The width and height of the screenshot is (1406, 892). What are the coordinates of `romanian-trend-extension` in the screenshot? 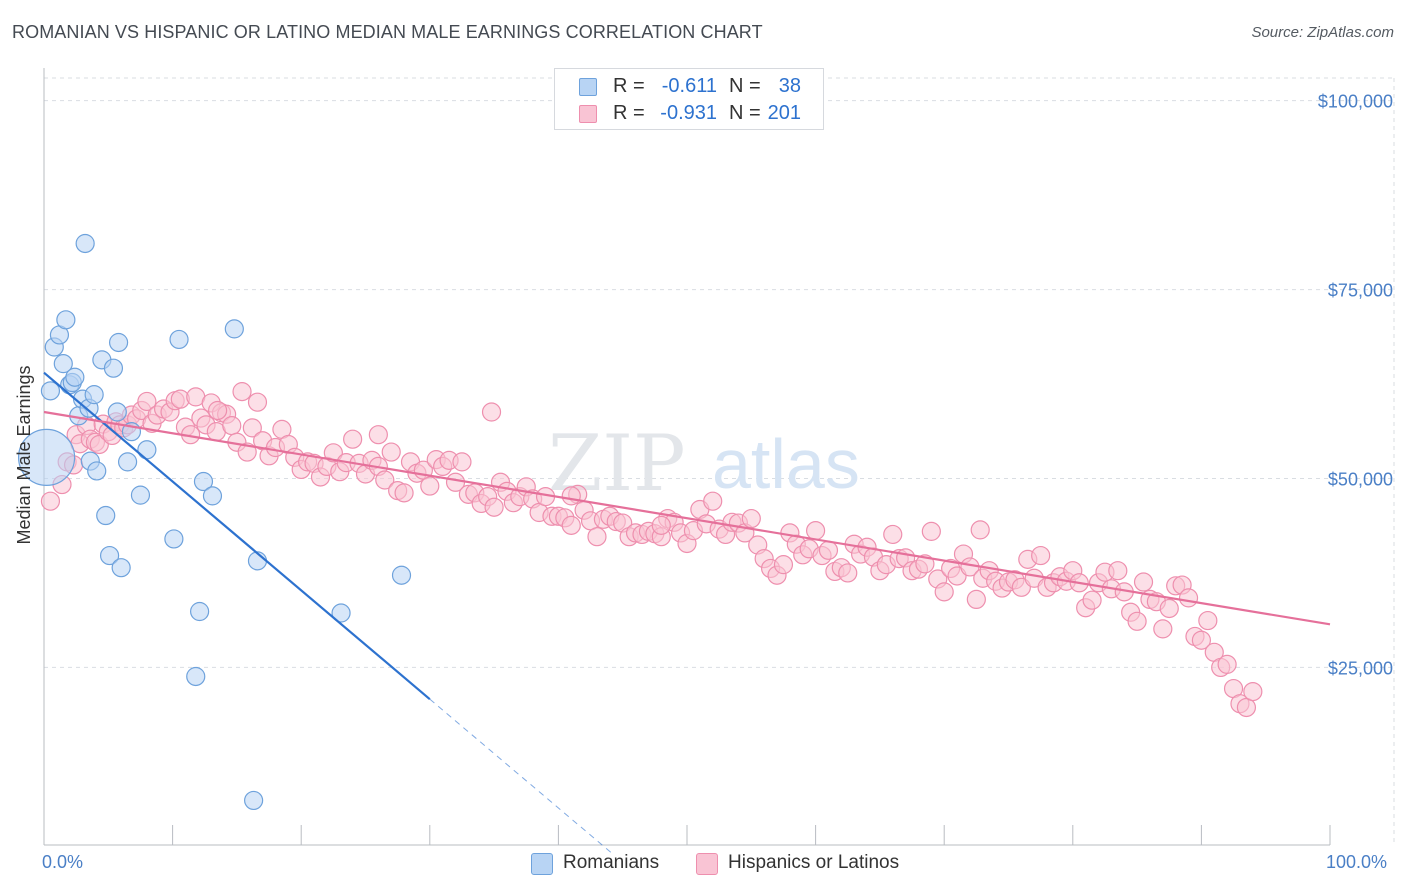 It's located at (521, 776).